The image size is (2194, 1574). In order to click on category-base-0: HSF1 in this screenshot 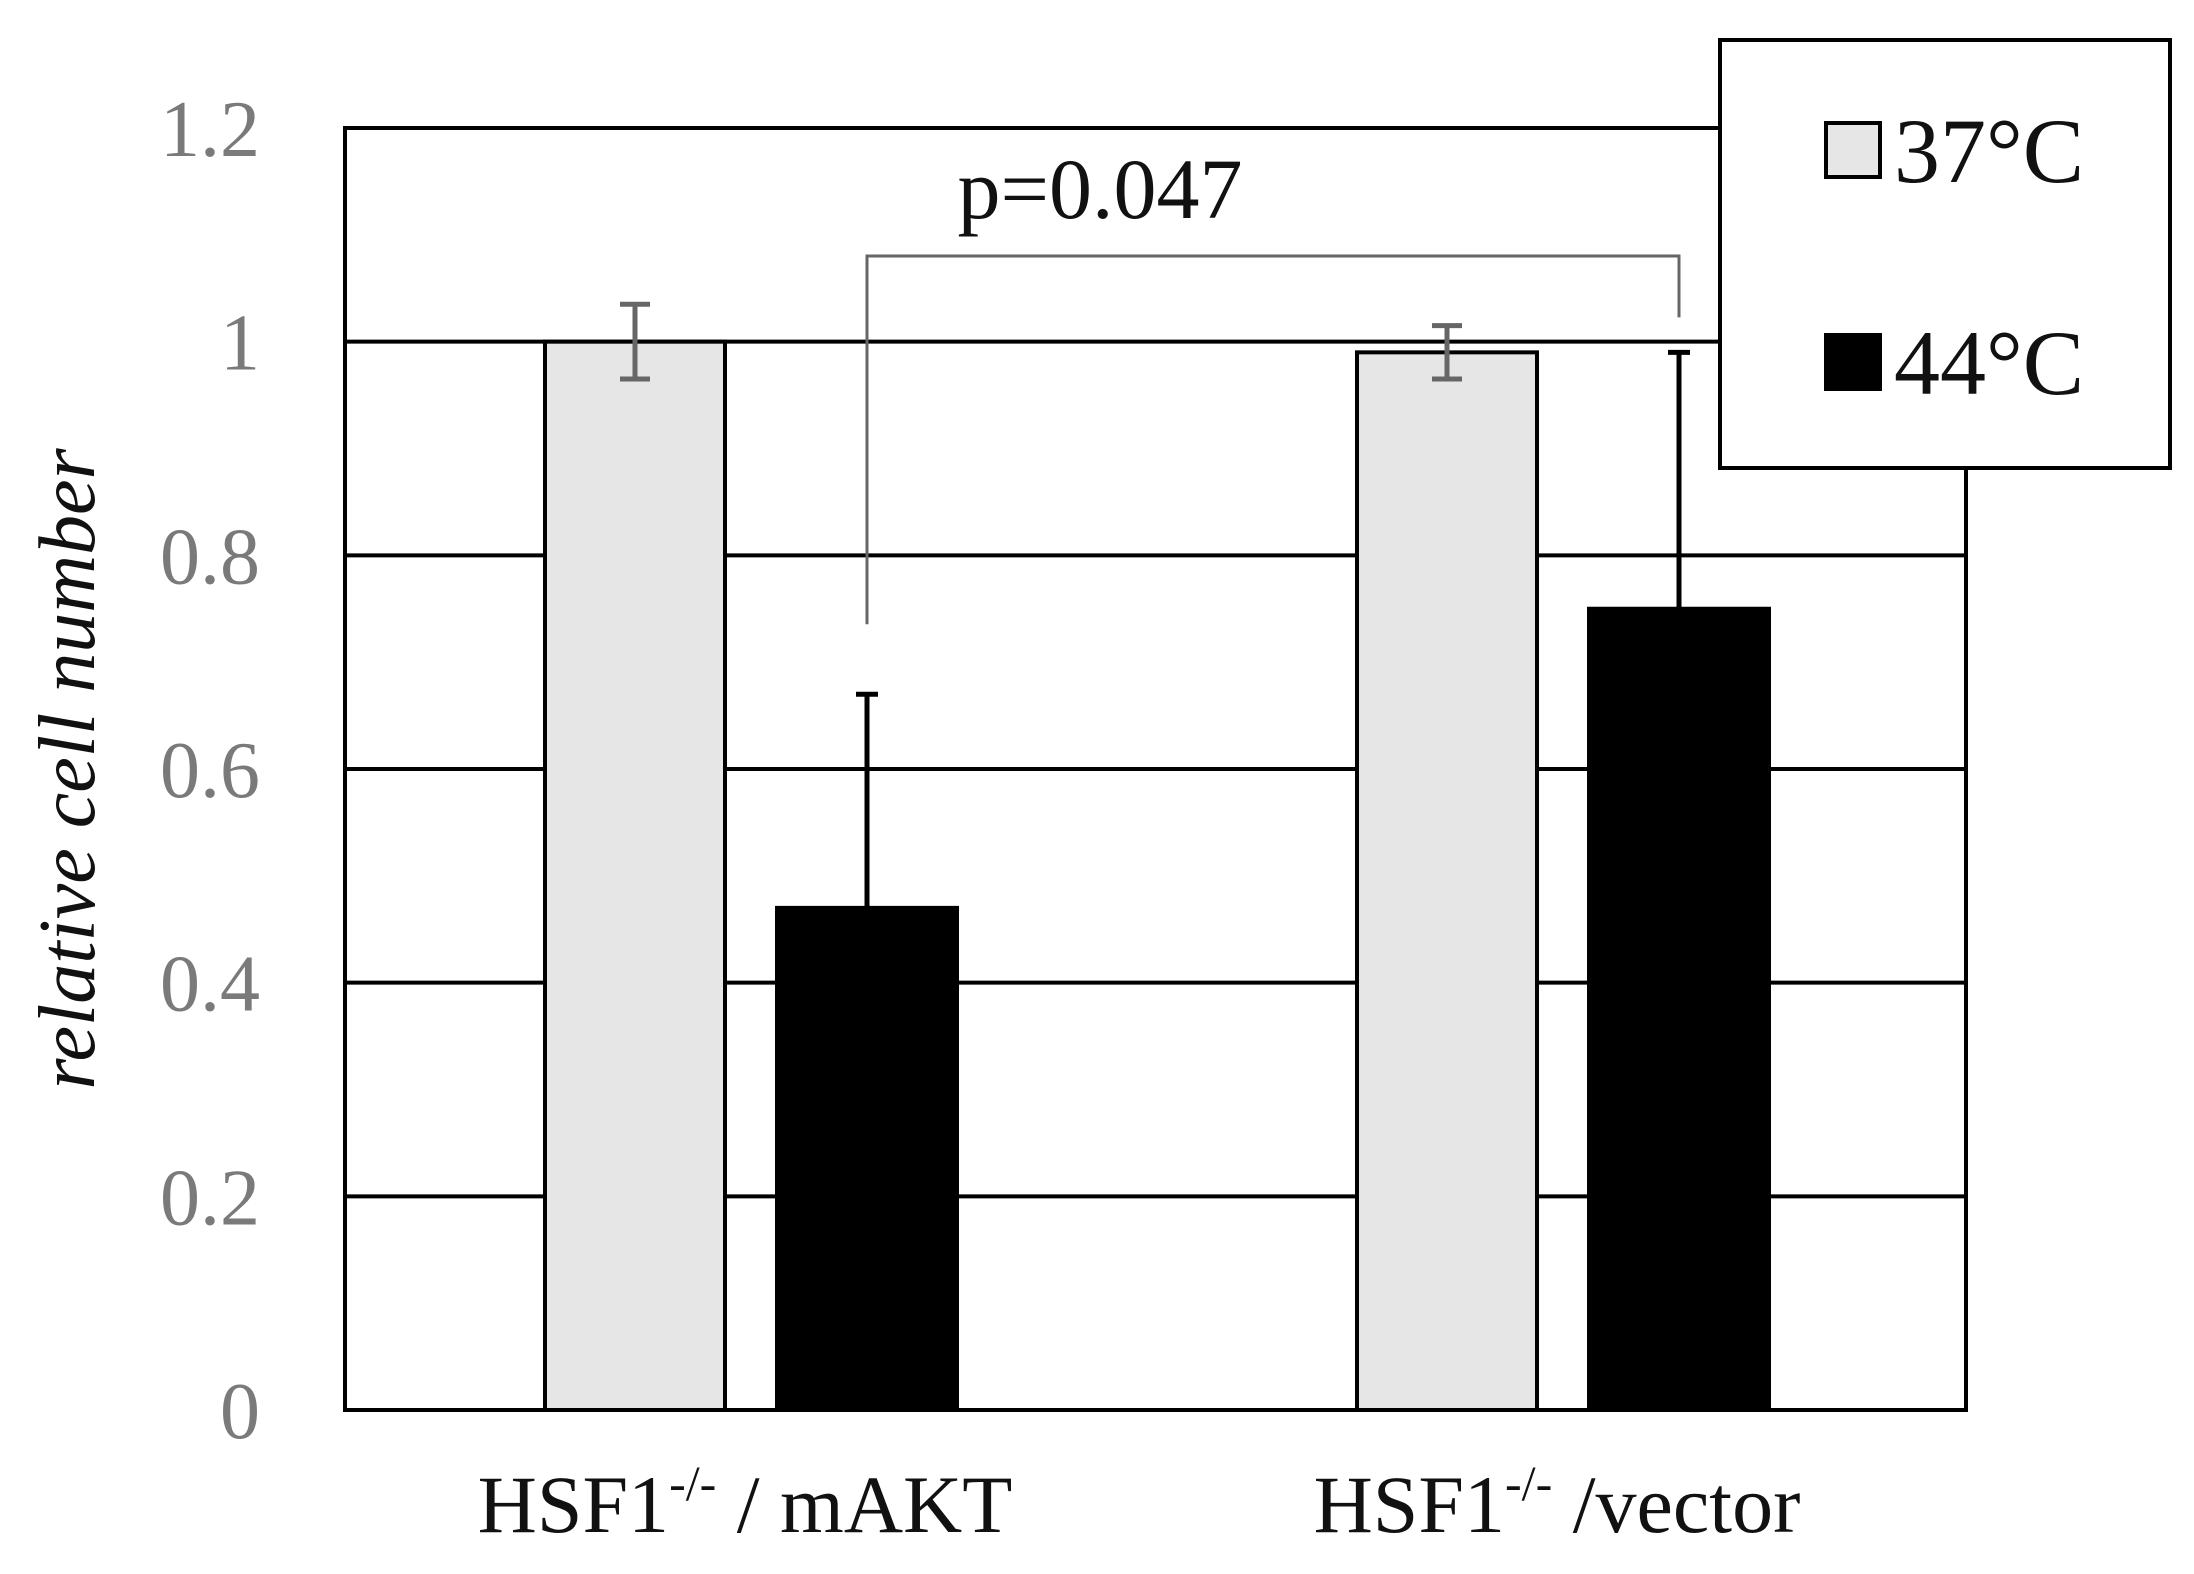, I will do `click(573, 1504)`.